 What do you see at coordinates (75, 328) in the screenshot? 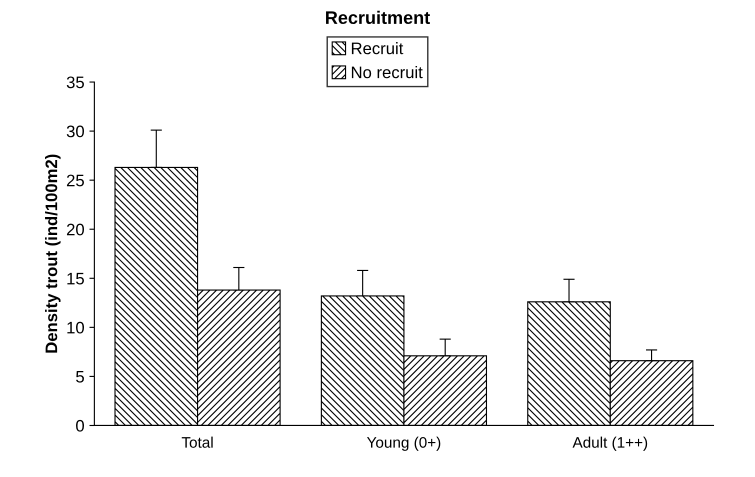
I see `y-tick-label: 10` at bounding box center [75, 328].